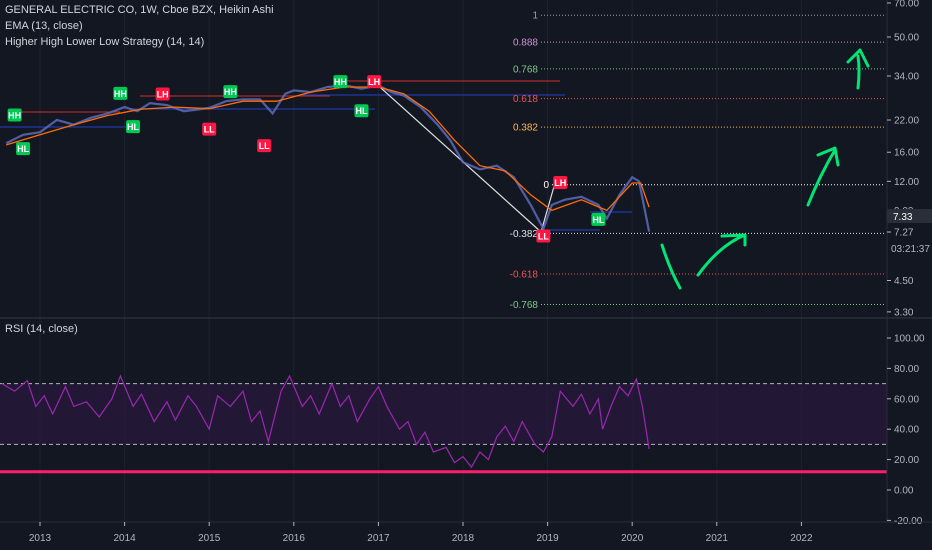 The height and width of the screenshot is (550, 932). What do you see at coordinates (378, 538) in the screenshot?
I see `time-tick-label: 2017` at bounding box center [378, 538].